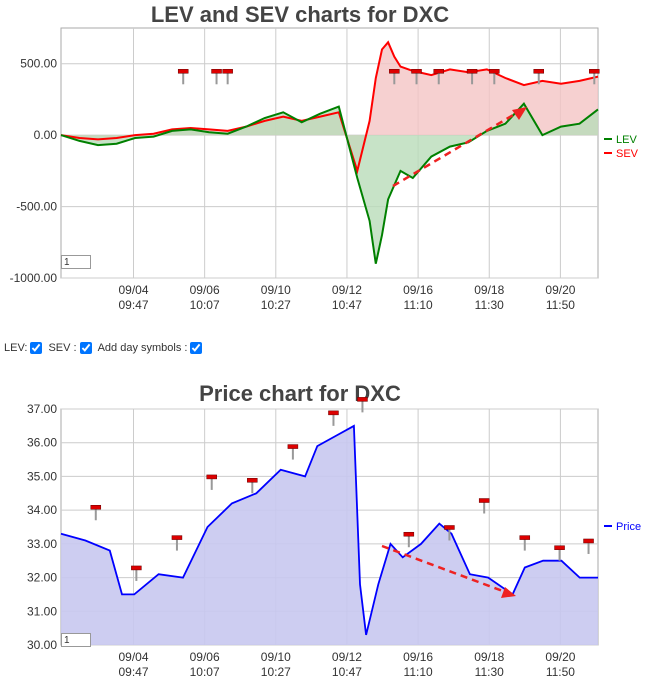  Describe the element at coordinates (34, 278) in the screenshot. I see `y-tick-label: -1000.00` at that location.